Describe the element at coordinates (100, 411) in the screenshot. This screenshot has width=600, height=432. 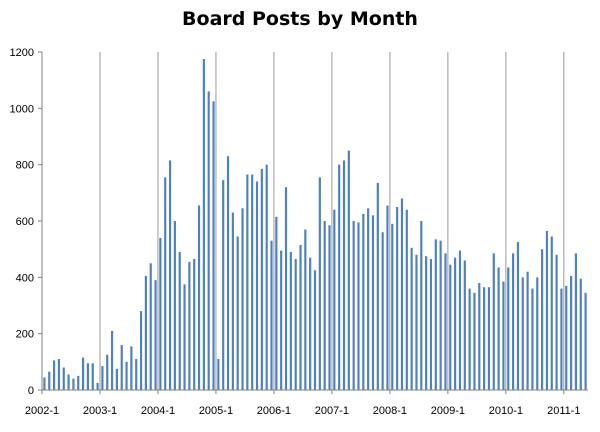
I see `x-tick-label: 2003-1` at that location.